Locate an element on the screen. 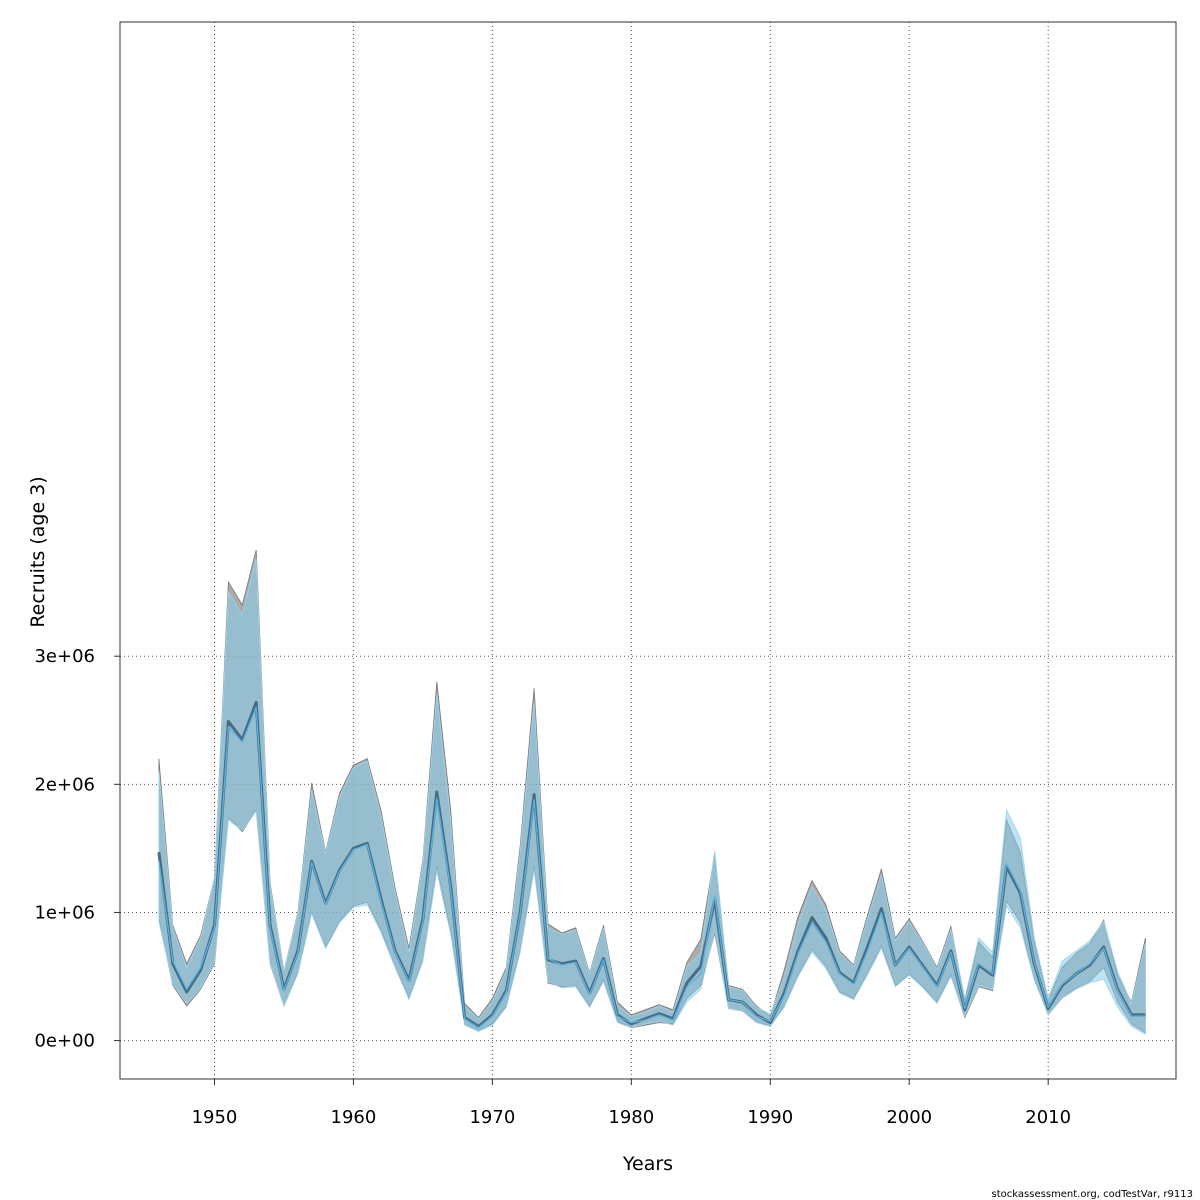  x-tick-label: 1950 is located at coordinates (215, 1117).